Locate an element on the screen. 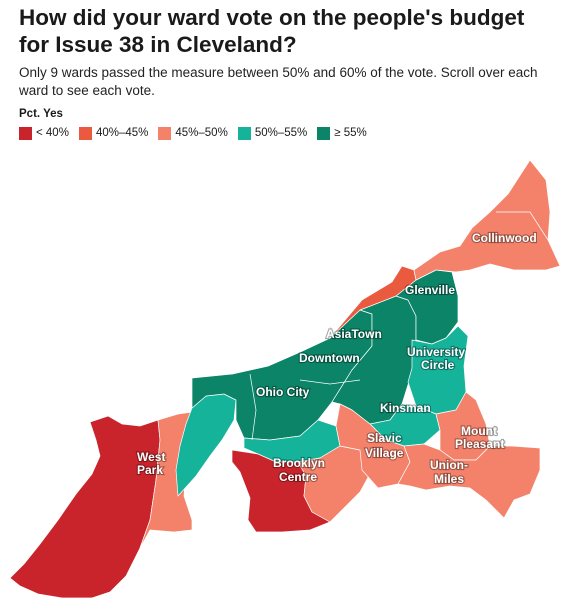  ward-far-west is located at coordinates (85, 506).